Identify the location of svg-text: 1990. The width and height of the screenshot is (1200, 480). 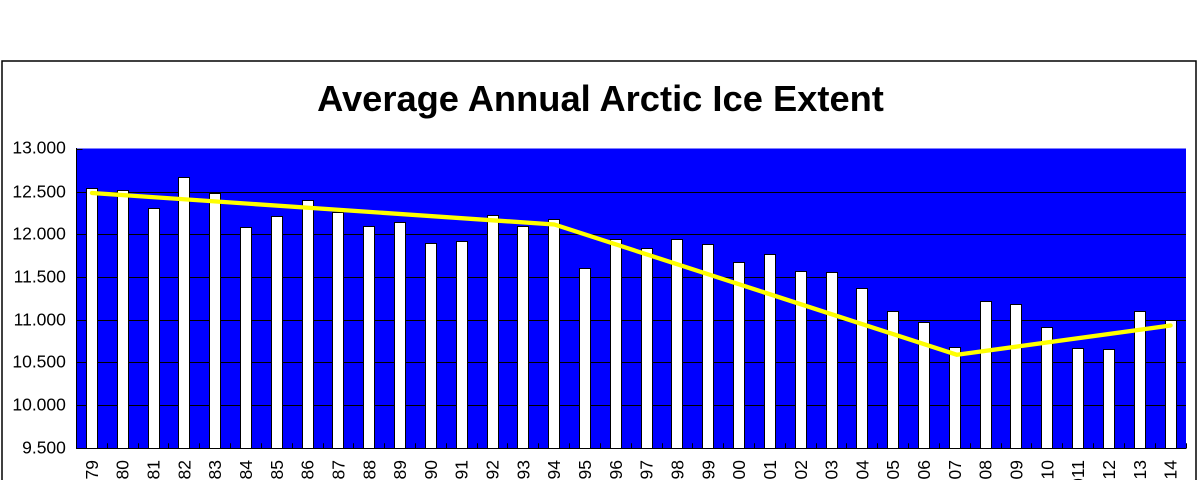
(431, 470).